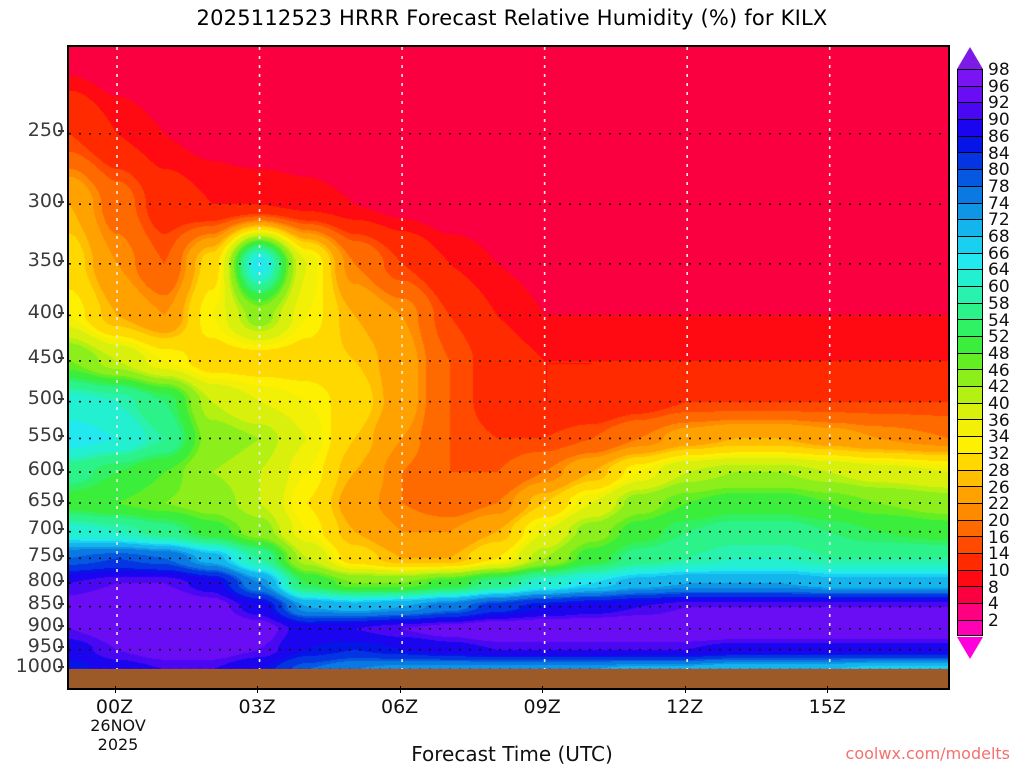 Image resolution: width=1024 pixels, height=768 pixels. Describe the element at coordinates (399, 707) in the screenshot. I see `x-axis-tick-label: 06Z` at that location.